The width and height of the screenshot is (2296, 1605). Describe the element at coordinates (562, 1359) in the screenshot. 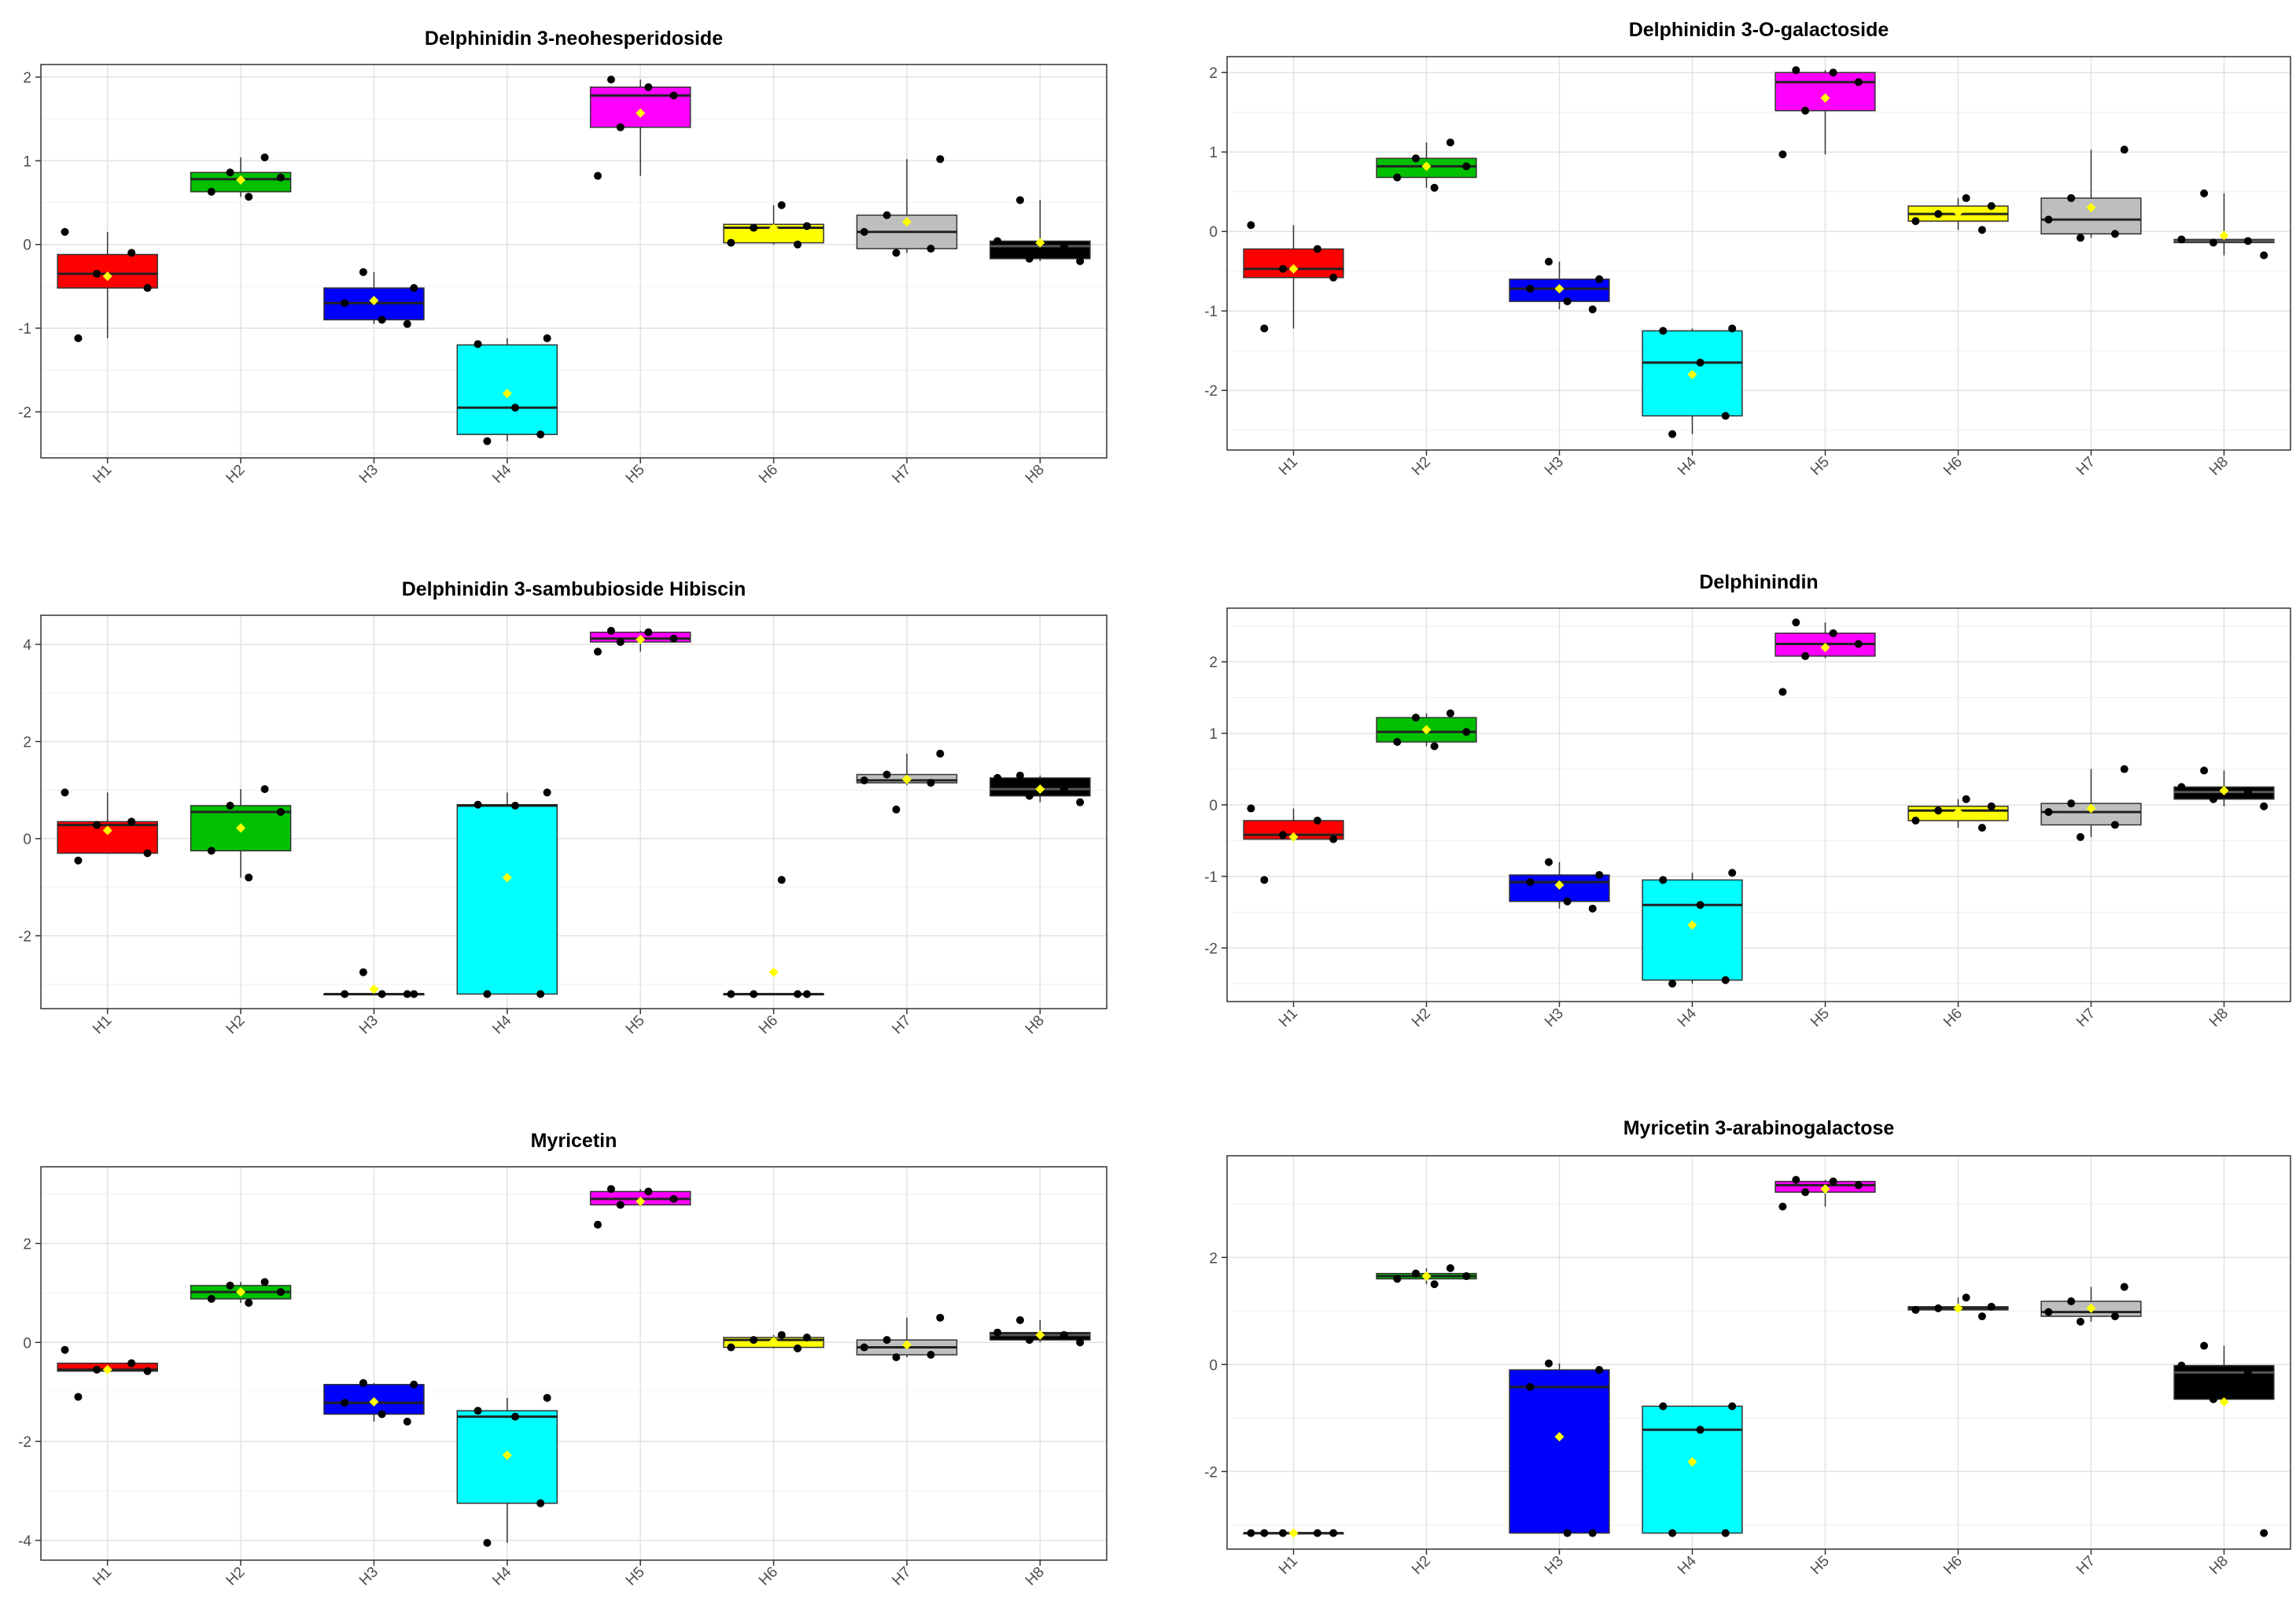

I see `panel-5: Myricetin -4 -2 0 2 H1 H2 H3 H4 H5 H6 H7 H8` at that location.